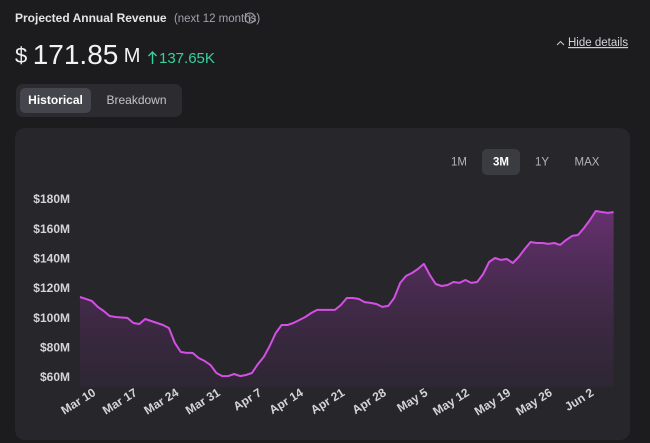  What do you see at coordinates (132, 56) in the screenshot?
I see `value-suffix: M` at bounding box center [132, 56].